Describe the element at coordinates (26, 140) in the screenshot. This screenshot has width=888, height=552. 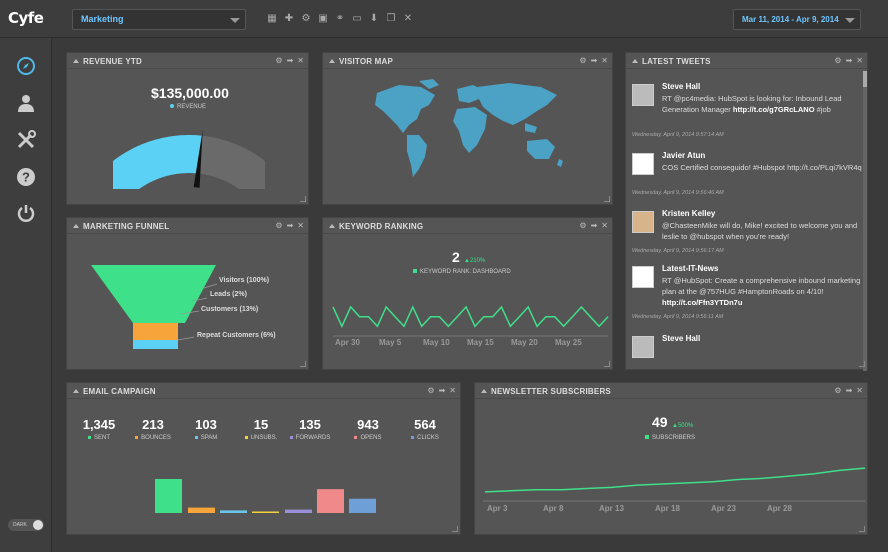
I see `tools-icon` at that location.